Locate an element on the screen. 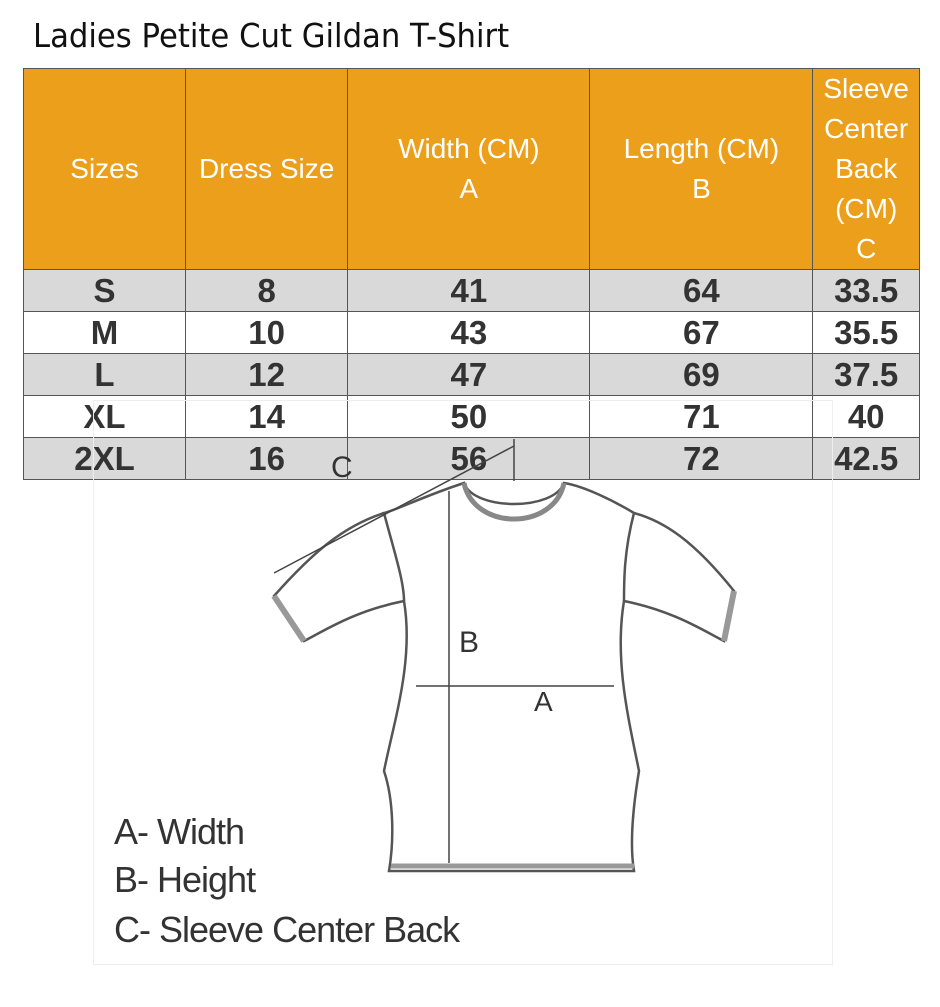 The height and width of the screenshot is (1007, 940). label-a: A is located at coordinates (543, 701).